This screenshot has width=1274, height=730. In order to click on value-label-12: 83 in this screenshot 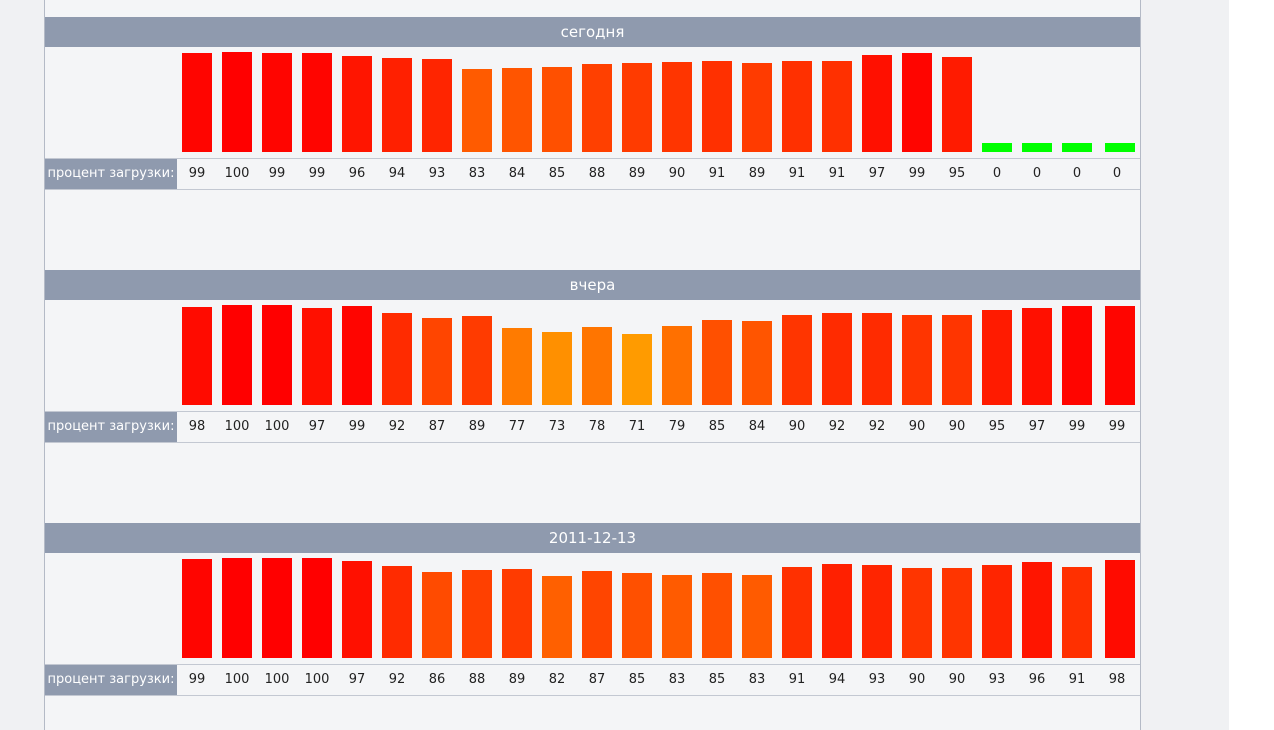, I will do `click(677, 679)`.